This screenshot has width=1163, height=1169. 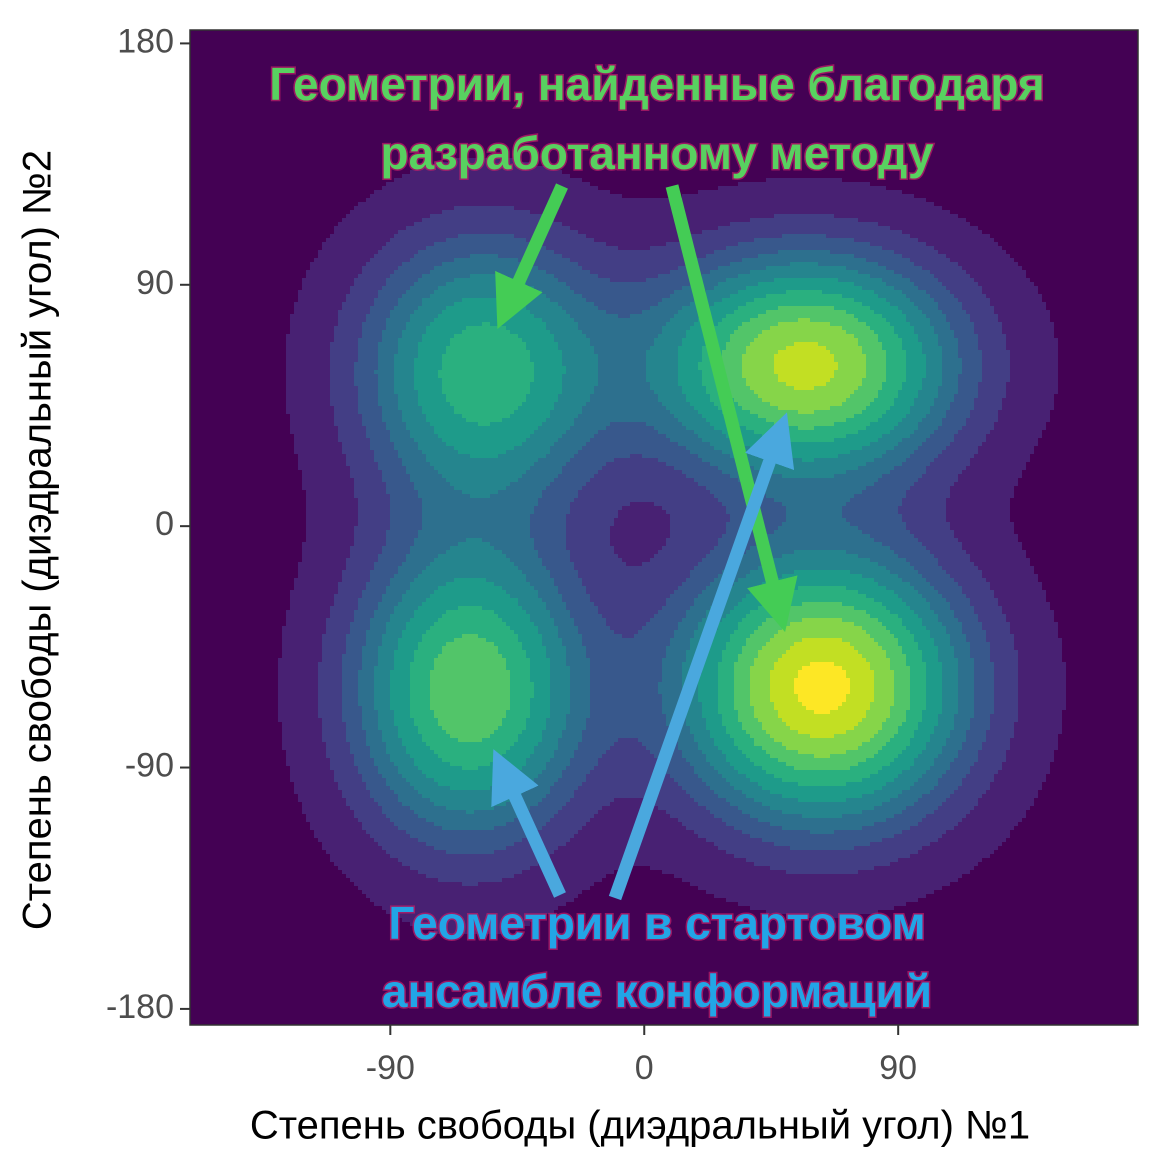 What do you see at coordinates (657, 153) in the screenshot?
I see `annotation: разработанному методу` at bounding box center [657, 153].